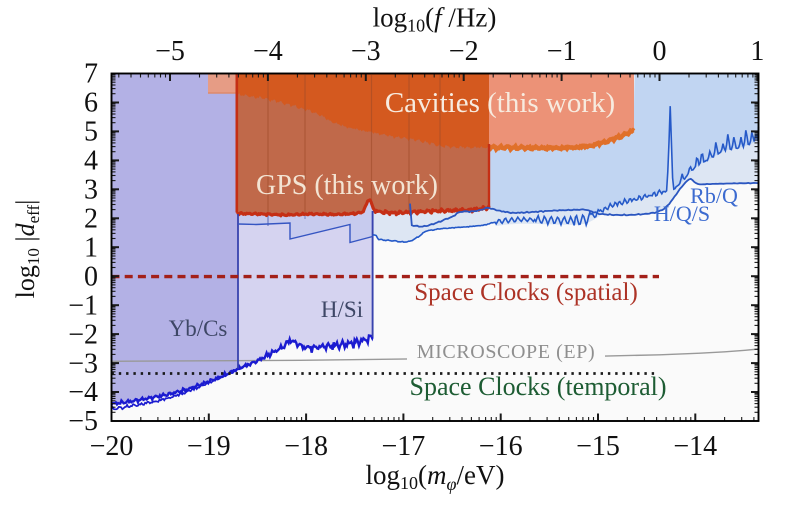 The width and height of the screenshot is (800, 513). Describe the element at coordinates (342, 309) in the screenshot. I see `svg-text: H/Si` at that location.